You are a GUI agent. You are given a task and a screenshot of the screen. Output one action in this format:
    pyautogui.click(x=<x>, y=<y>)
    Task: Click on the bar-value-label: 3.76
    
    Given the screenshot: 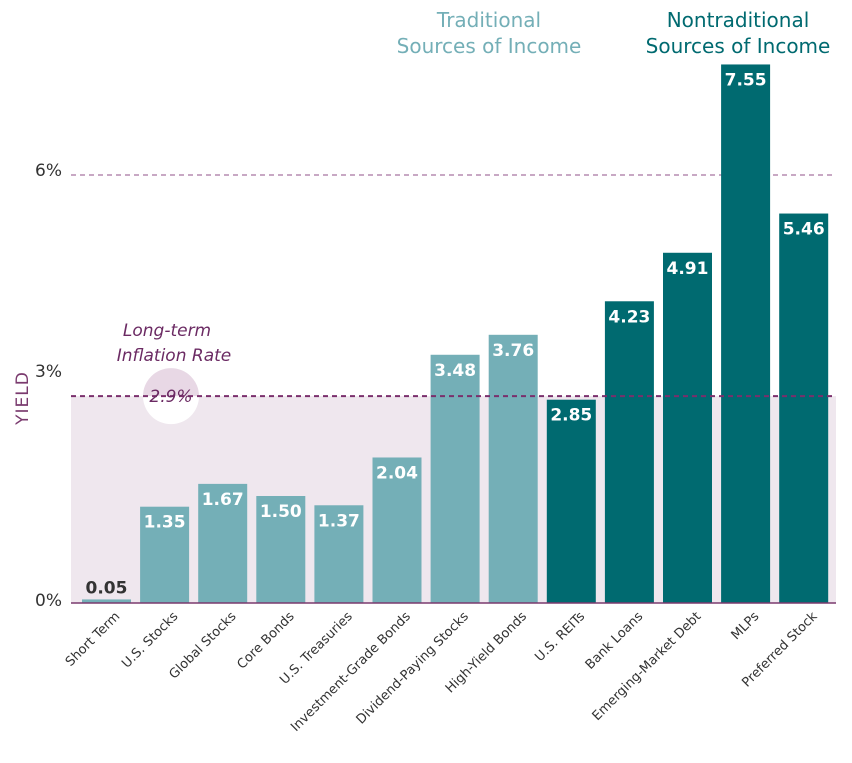 What is the action you would take?
    pyautogui.click(x=513, y=351)
    